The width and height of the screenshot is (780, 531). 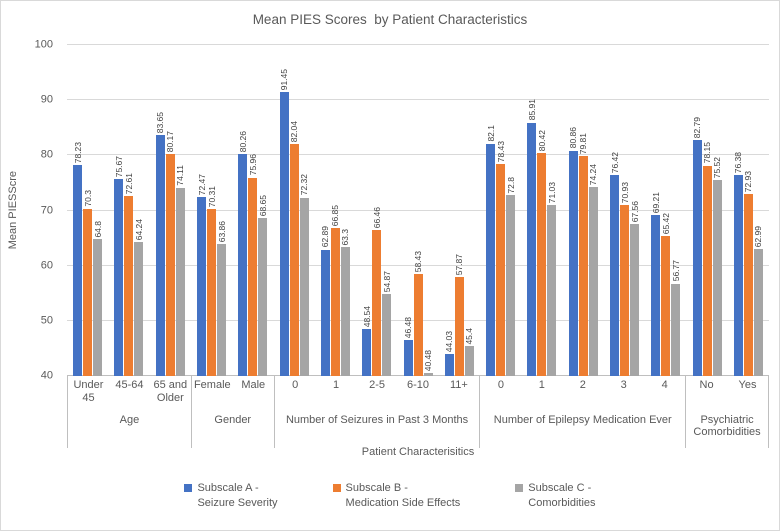 What do you see at coordinates (573, 210) in the screenshot?
I see `bar-cell: 80.86` at bounding box center [573, 210].